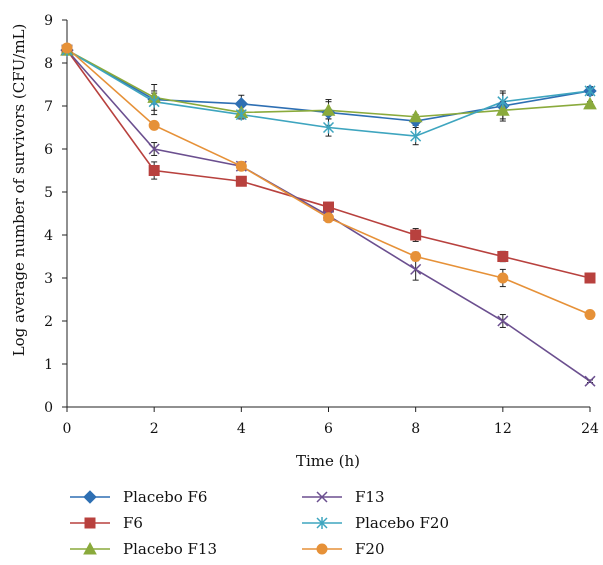  What do you see at coordinates (48, 365) in the screenshot?
I see `y-tick-label: 1` at bounding box center [48, 365].